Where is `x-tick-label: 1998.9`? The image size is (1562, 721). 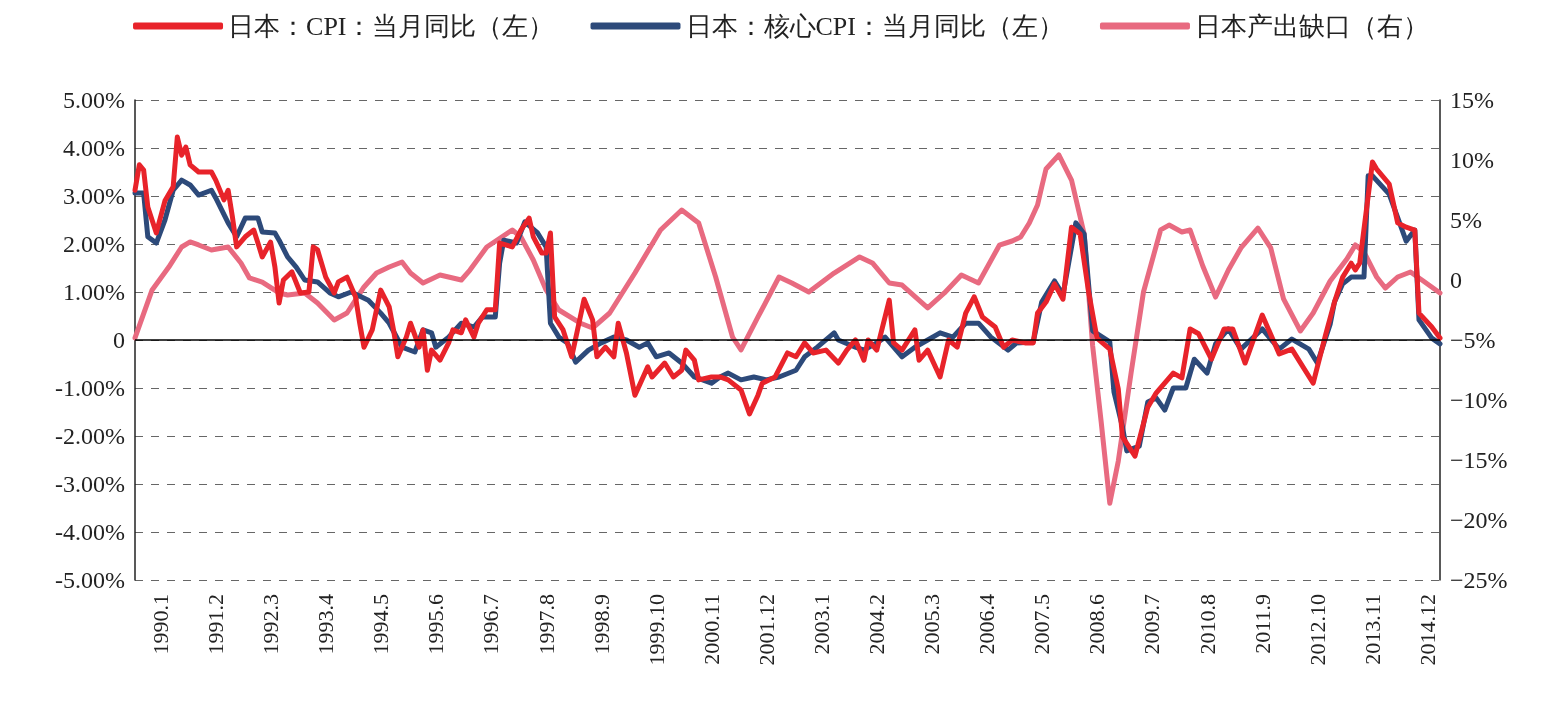 x-tick-label: 1998.9 is located at coordinates (601, 624).